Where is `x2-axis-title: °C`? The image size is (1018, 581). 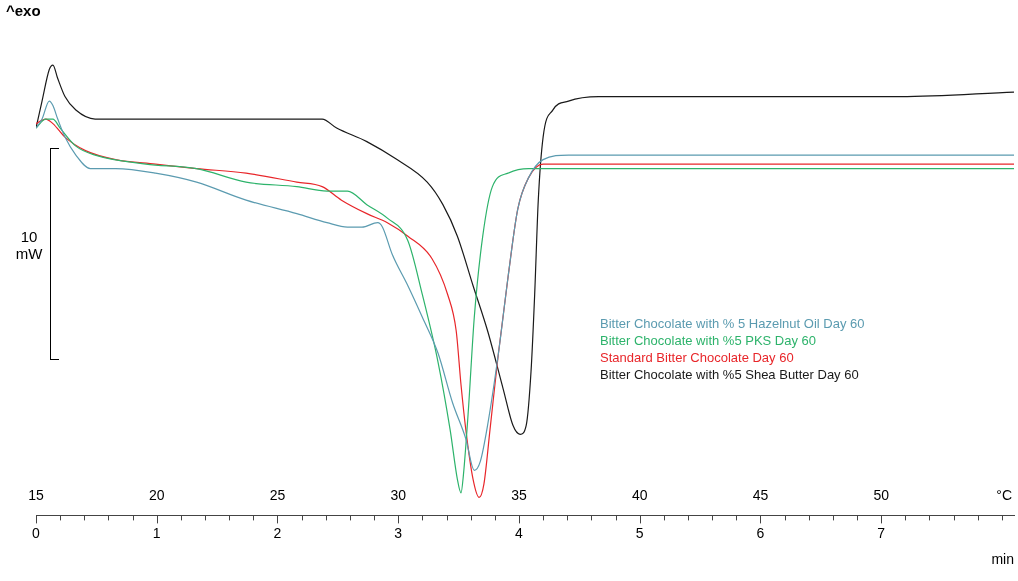
x2-axis-title: °C is located at coordinates (1004, 495).